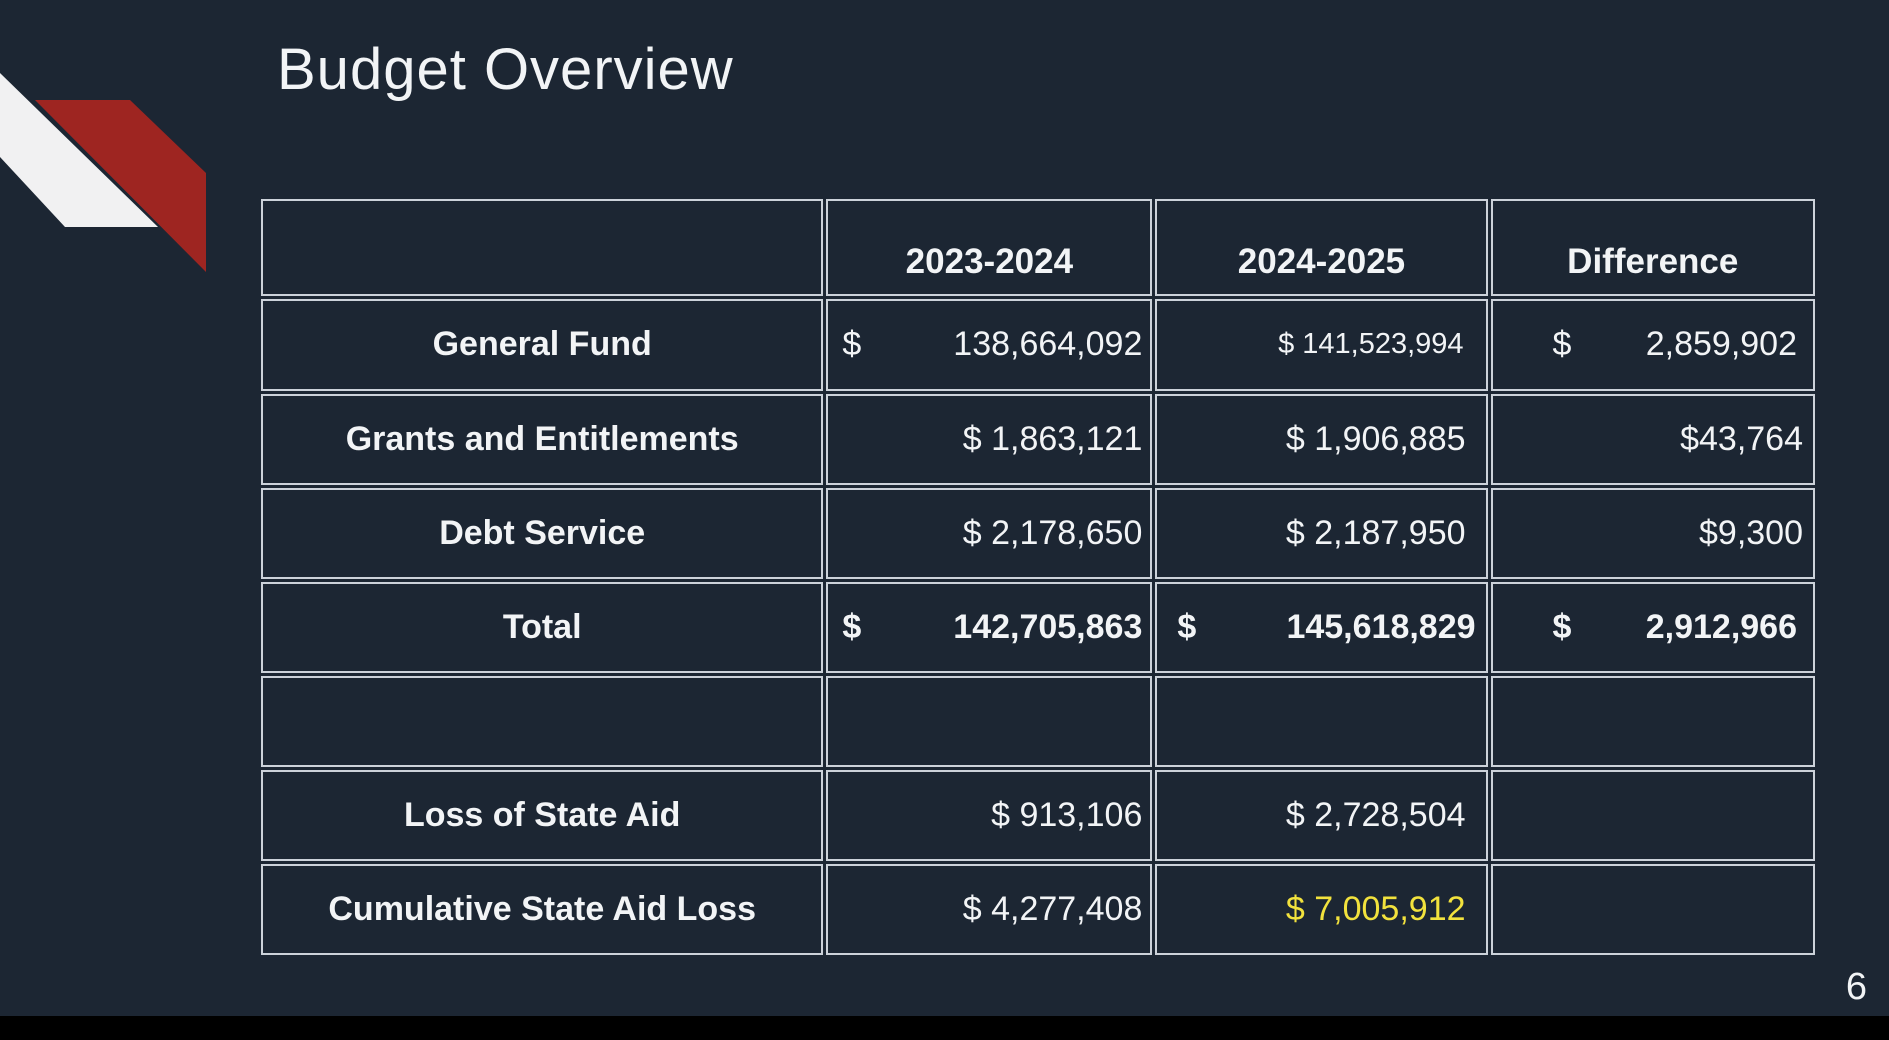 The width and height of the screenshot is (1889, 1040). I want to click on row-label: Debt Service, so click(542, 533).